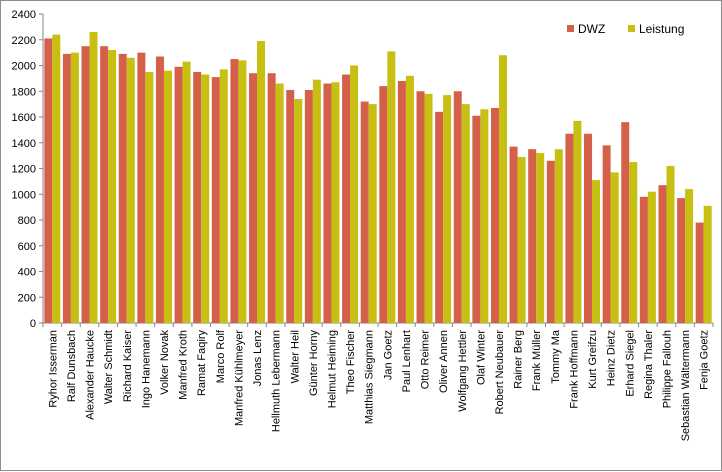 This screenshot has height=472, width=722. What do you see at coordinates (370, 377) in the screenshot?
I see `x-category-label: Matthias Siegmann` at bounding box center [370, 377].